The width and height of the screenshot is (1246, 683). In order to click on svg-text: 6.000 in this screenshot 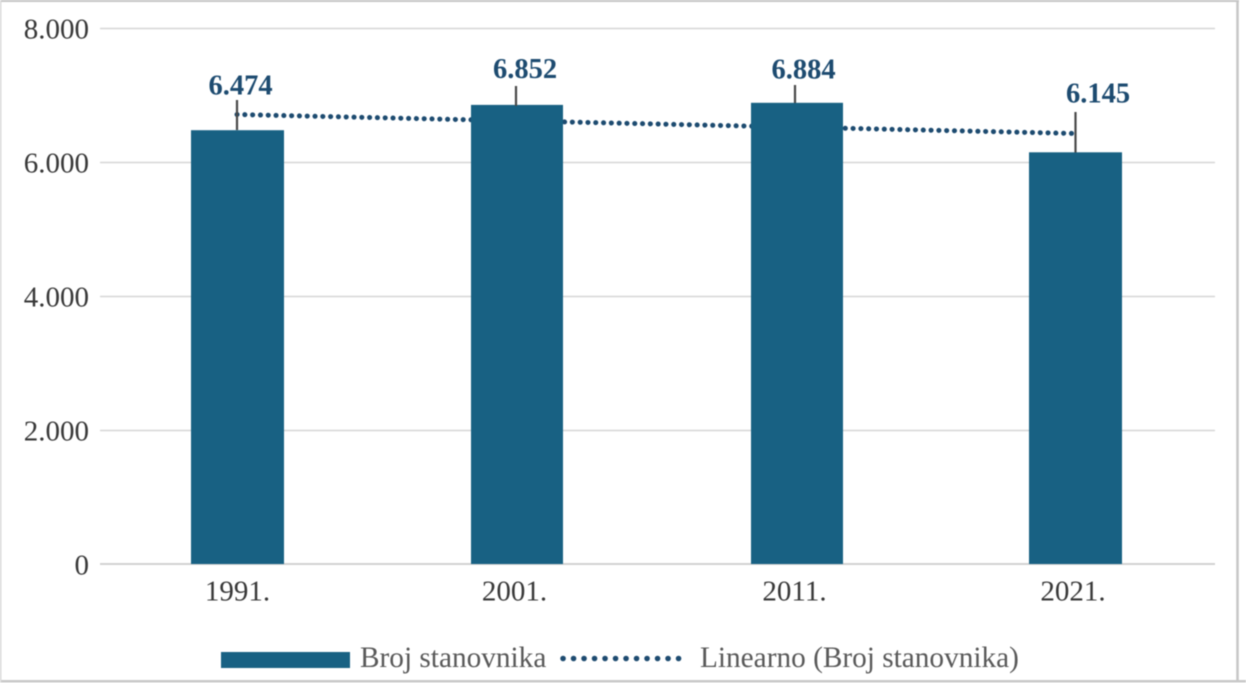, I will do `click(56, 164)`.